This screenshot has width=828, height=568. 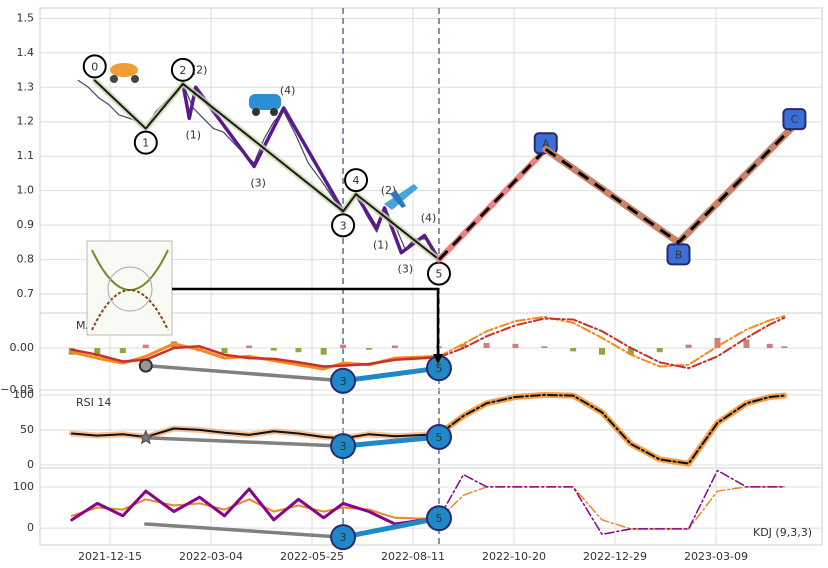 What do you see at coordinates (546, 143) in the screenshot?
I see `projection-label: A` at bounding box center [546, 143].